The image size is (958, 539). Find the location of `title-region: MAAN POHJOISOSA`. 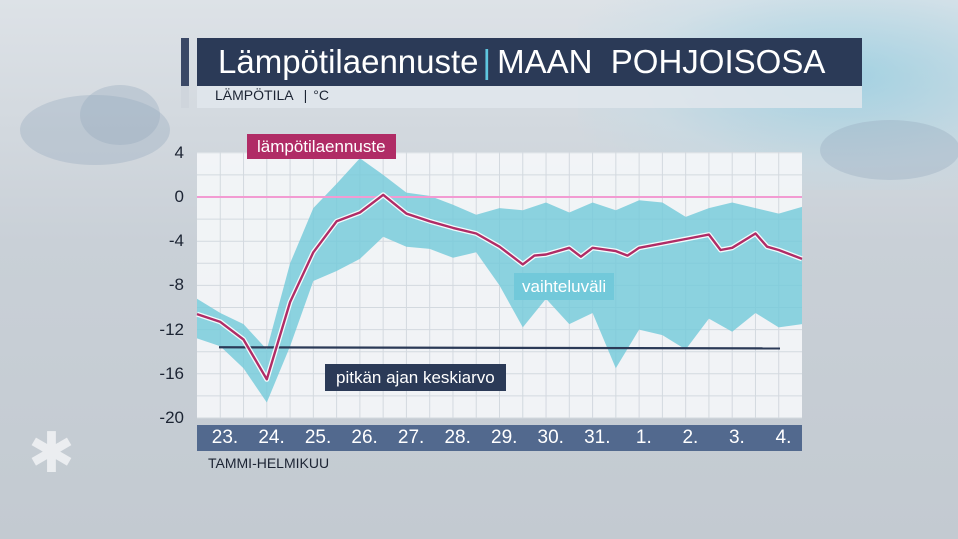

title-region: MAAN POHJOISOSA is located at coordinates (661, 61).